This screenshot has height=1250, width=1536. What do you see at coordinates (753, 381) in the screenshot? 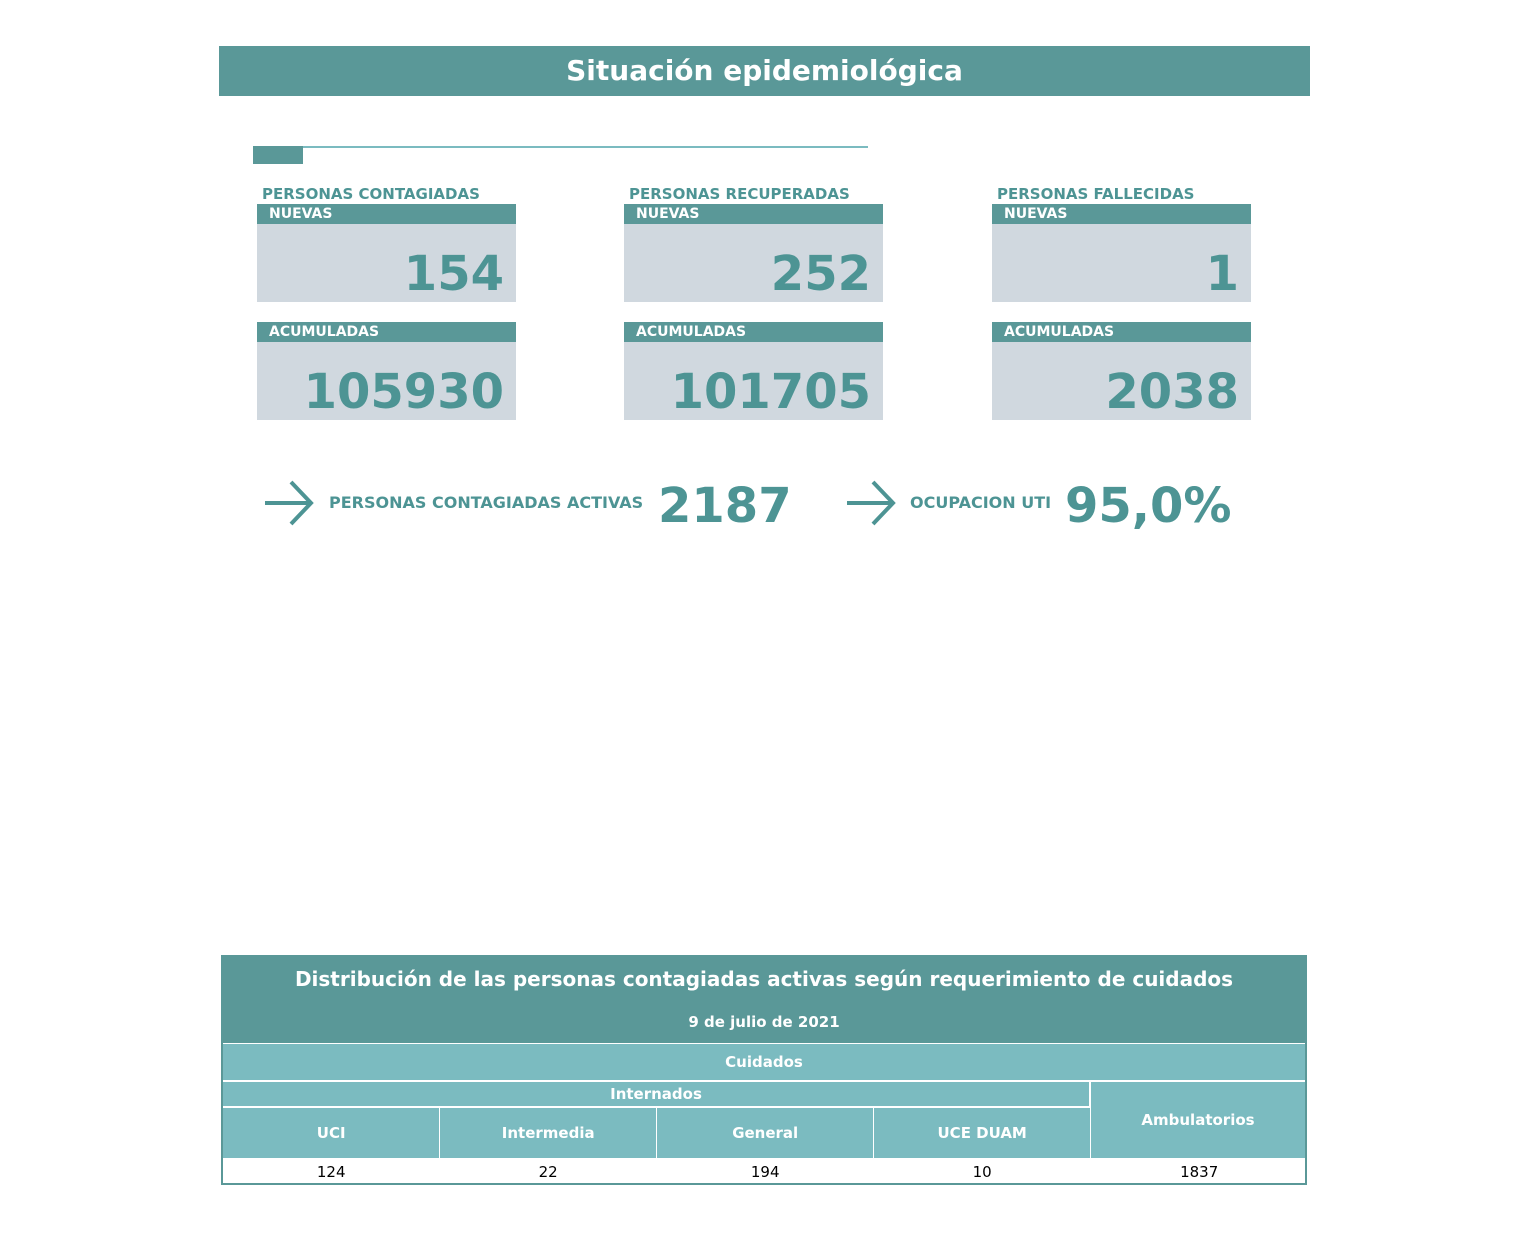
I see `total-value: 101705` at bounding box center [753, 381].